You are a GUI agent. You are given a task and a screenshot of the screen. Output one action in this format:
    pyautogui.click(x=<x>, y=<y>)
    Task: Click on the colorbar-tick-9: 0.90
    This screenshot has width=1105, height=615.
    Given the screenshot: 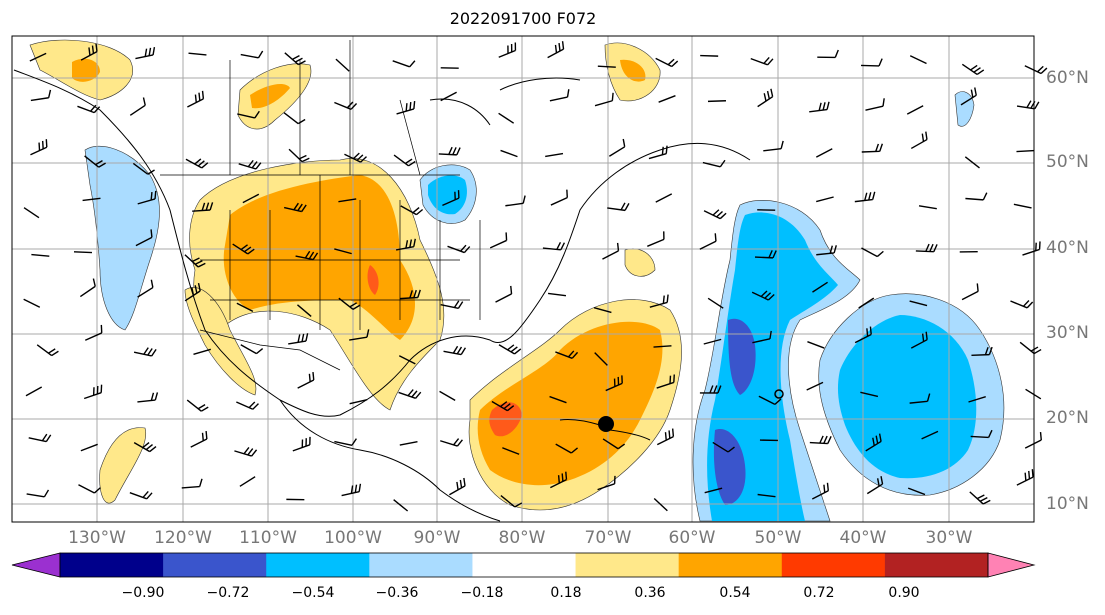 What is the action you would take?
    pyautogui.click(x=904, y=593)
    